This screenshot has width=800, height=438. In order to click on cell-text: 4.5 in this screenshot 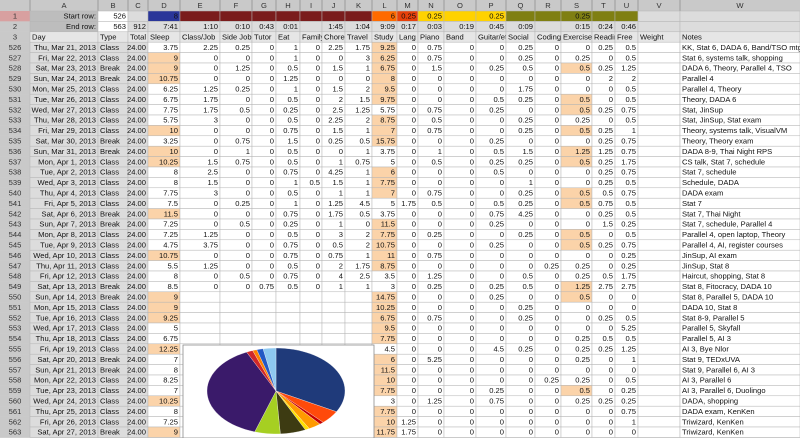, I will do `click(364, 203)`.